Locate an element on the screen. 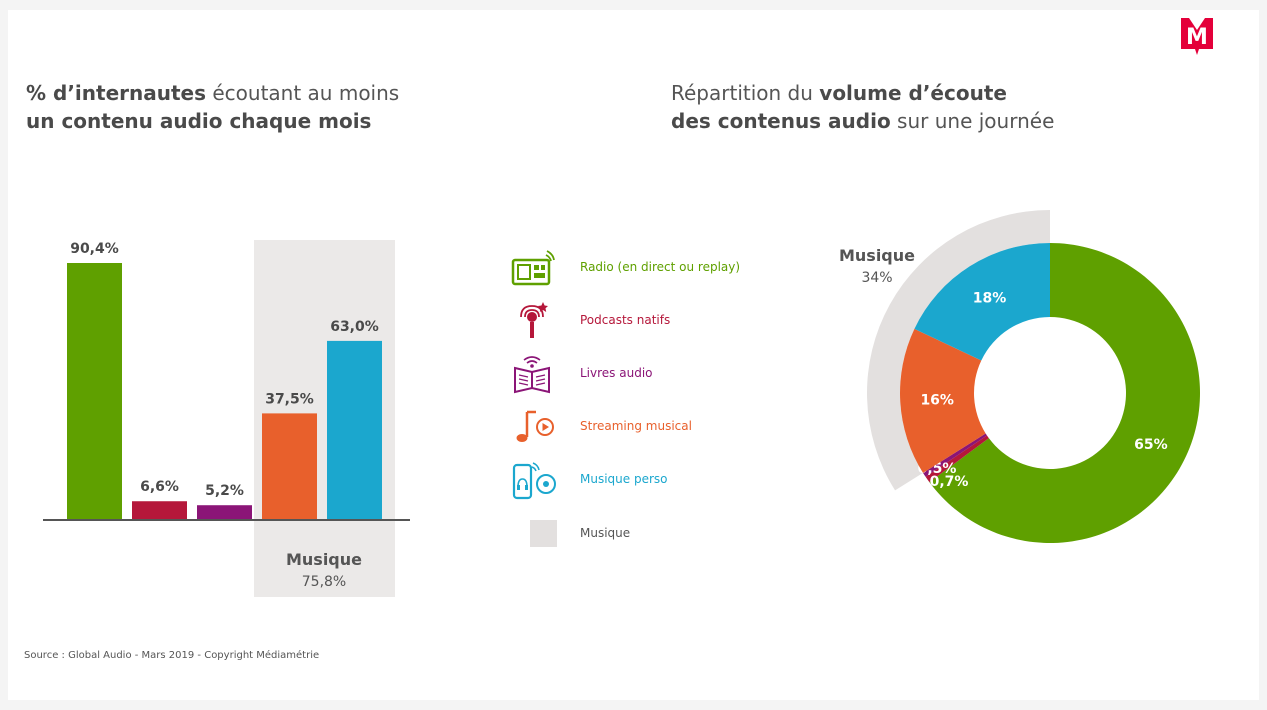  smartphone-icon is located at coordinates (534, 481).